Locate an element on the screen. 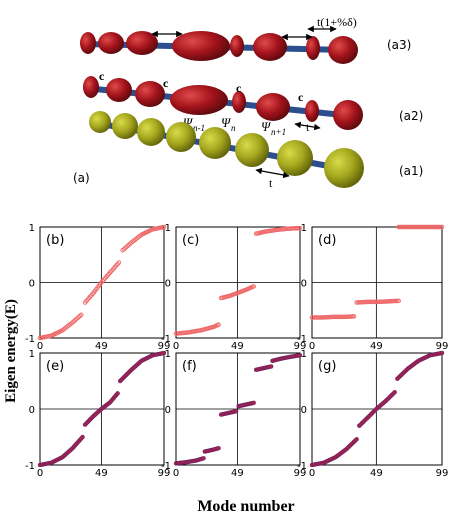 This screenshot has height=517, width=463. panel-label: (b) is located at coordinates (55, 240).